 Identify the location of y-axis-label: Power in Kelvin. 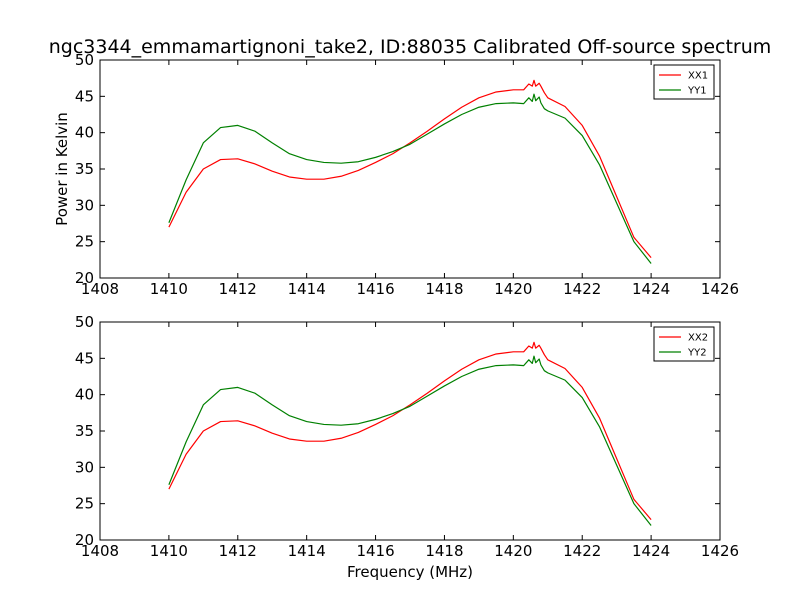
(62, 169).